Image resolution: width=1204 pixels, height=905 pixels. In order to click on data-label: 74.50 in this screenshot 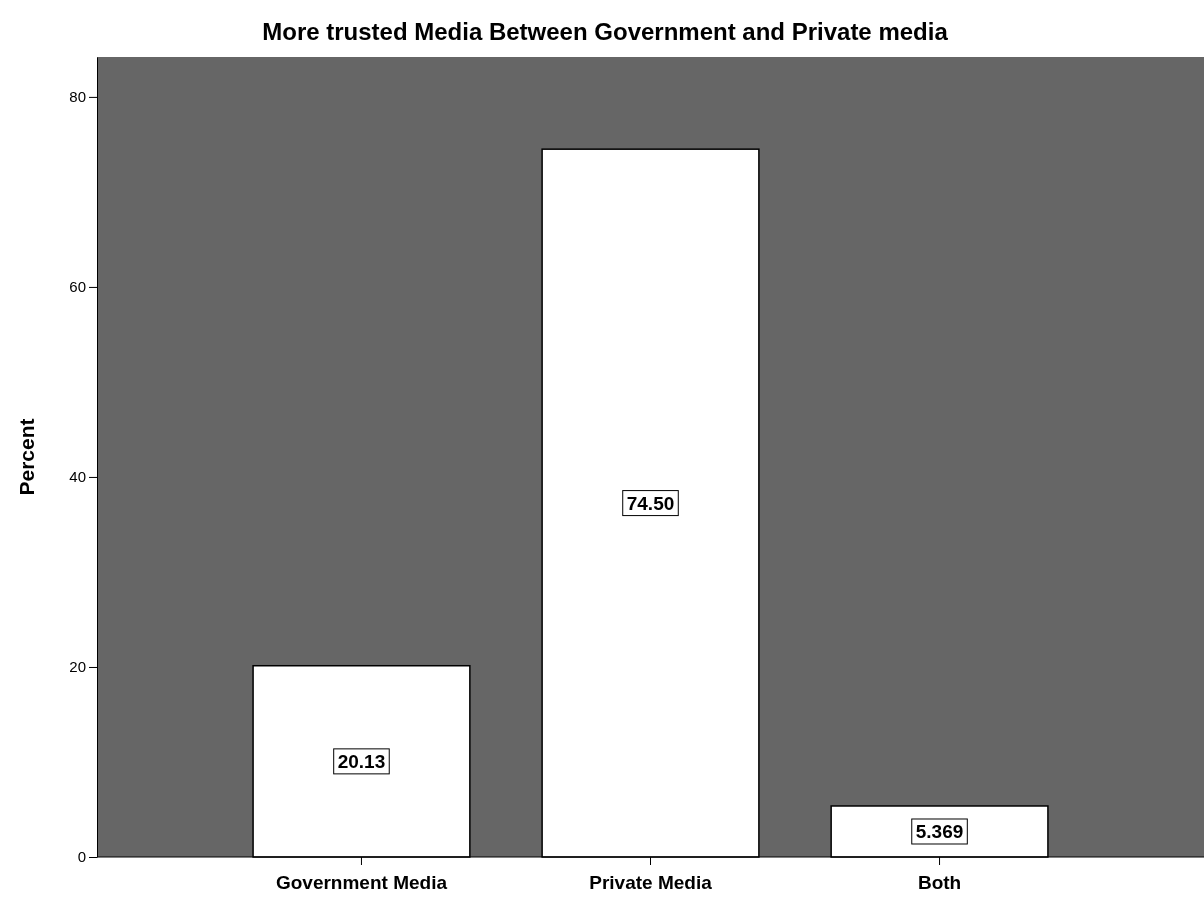, I will do `click(650, 503)`.